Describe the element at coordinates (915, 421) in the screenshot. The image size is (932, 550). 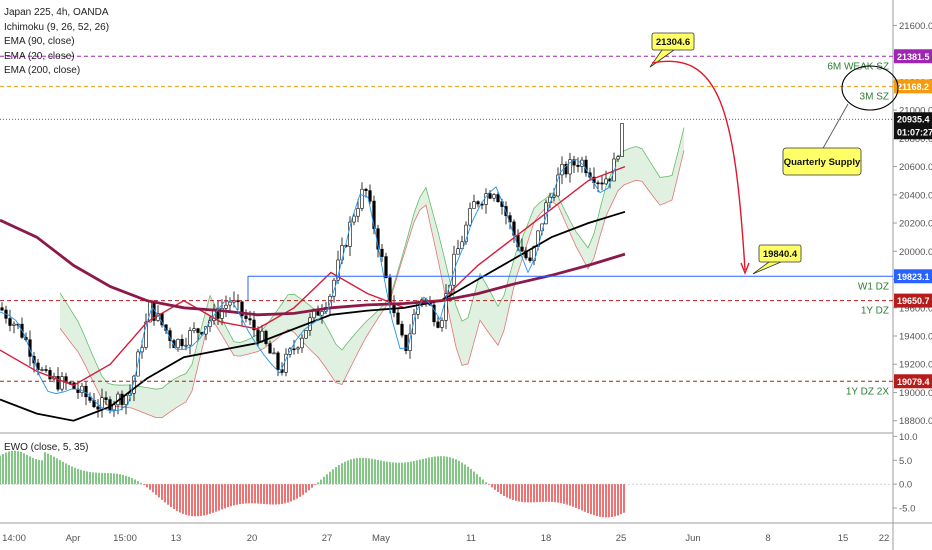
I see `price-tick-label: 18800.0` at that location.